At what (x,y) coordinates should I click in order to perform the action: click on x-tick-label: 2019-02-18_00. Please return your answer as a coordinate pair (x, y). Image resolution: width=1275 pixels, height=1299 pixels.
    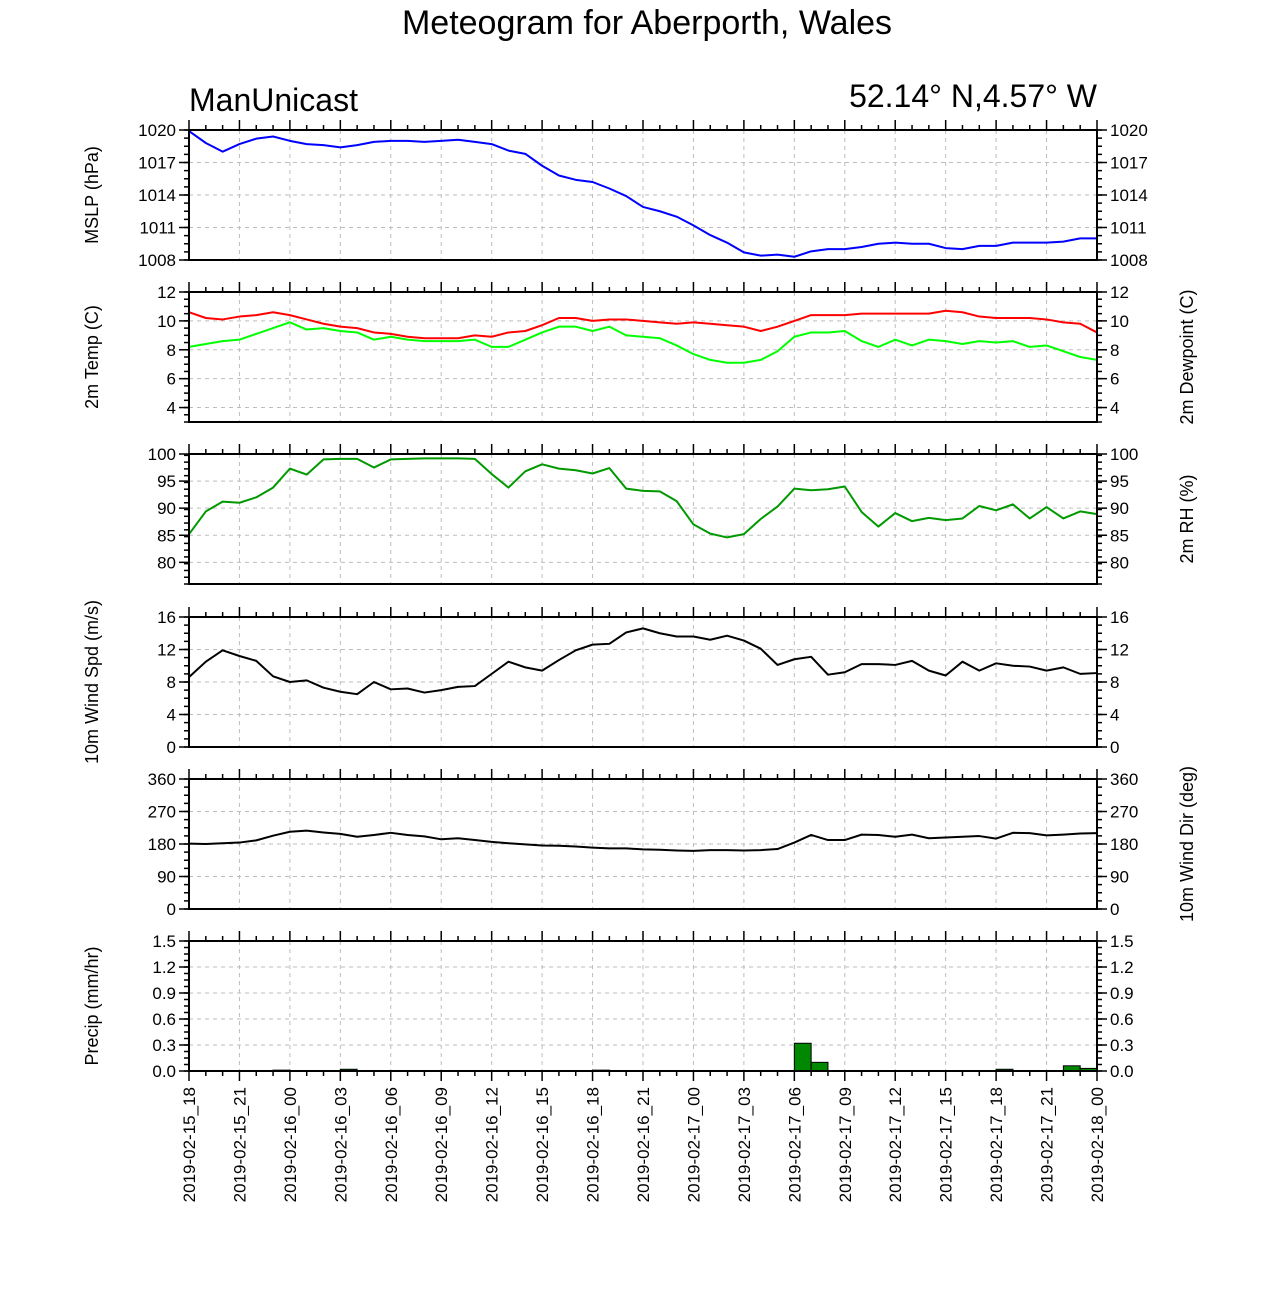
    Looking at the image, I should click on (1097, 1144).